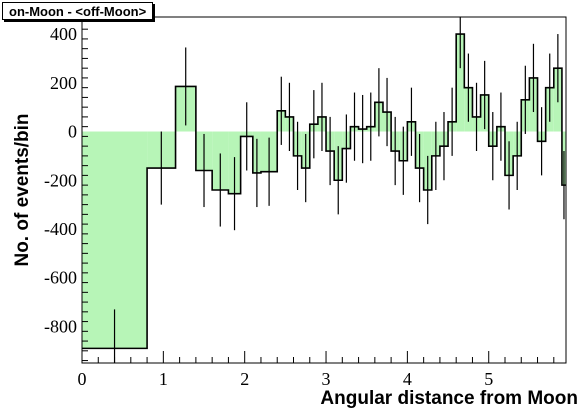  I want to click on x-tick-label: 5, so click(488, 379).